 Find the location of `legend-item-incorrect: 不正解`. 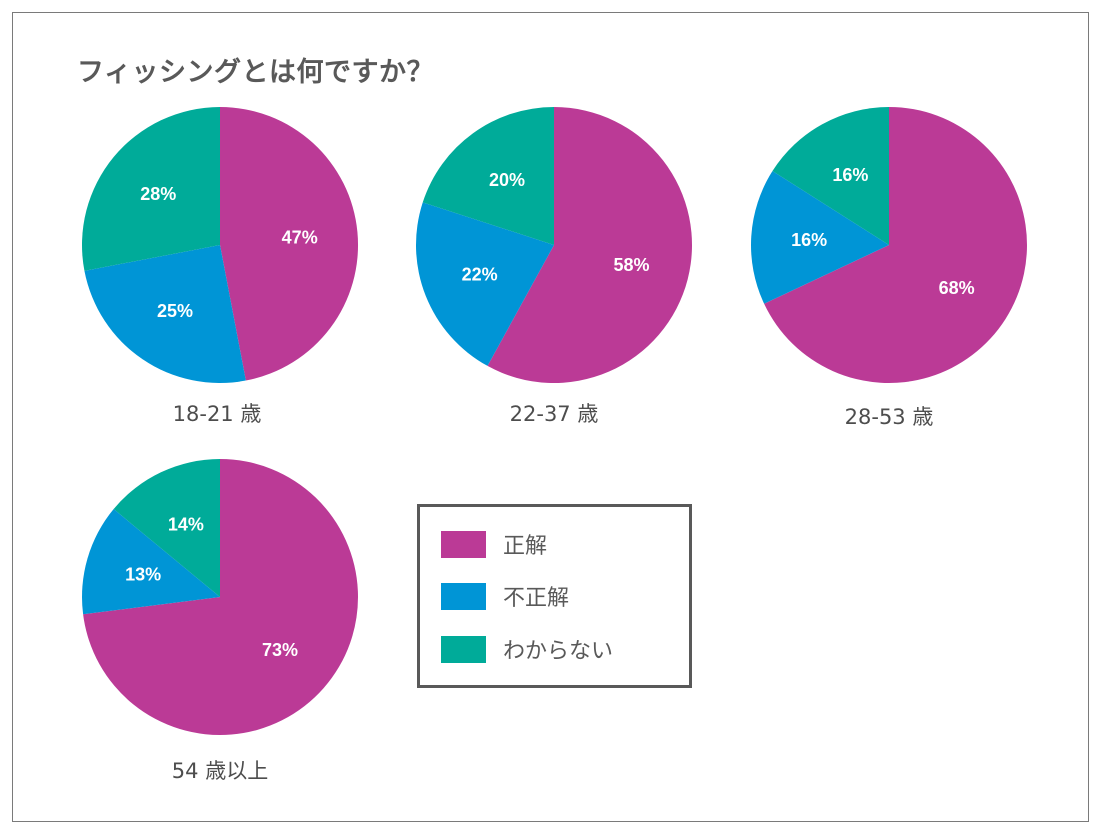

legend-item-incorrect: 不正解 is located at coordinates (505, 596).